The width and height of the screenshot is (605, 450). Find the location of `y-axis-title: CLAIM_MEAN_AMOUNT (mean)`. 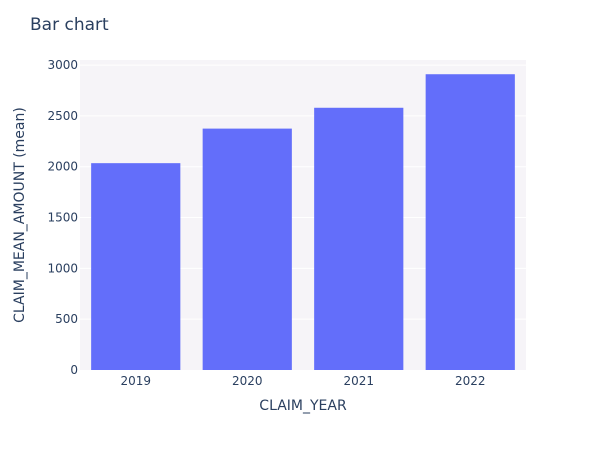

y-axis-title: CLAIM_MEAN_AMOUNT (mean) is located at coordinates (20, 215).